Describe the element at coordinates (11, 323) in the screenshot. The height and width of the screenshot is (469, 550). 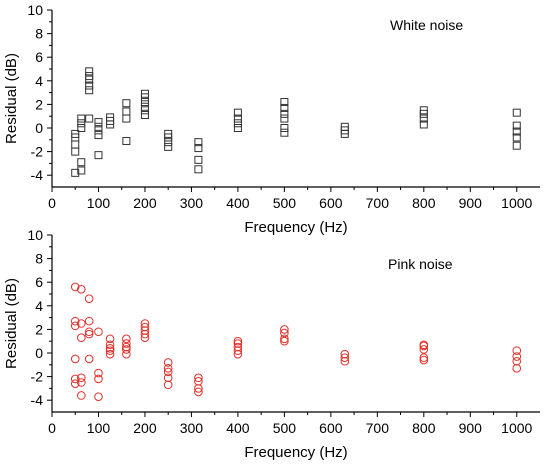
I see `pink-y-axis-title: Residual (dB)` at that location.